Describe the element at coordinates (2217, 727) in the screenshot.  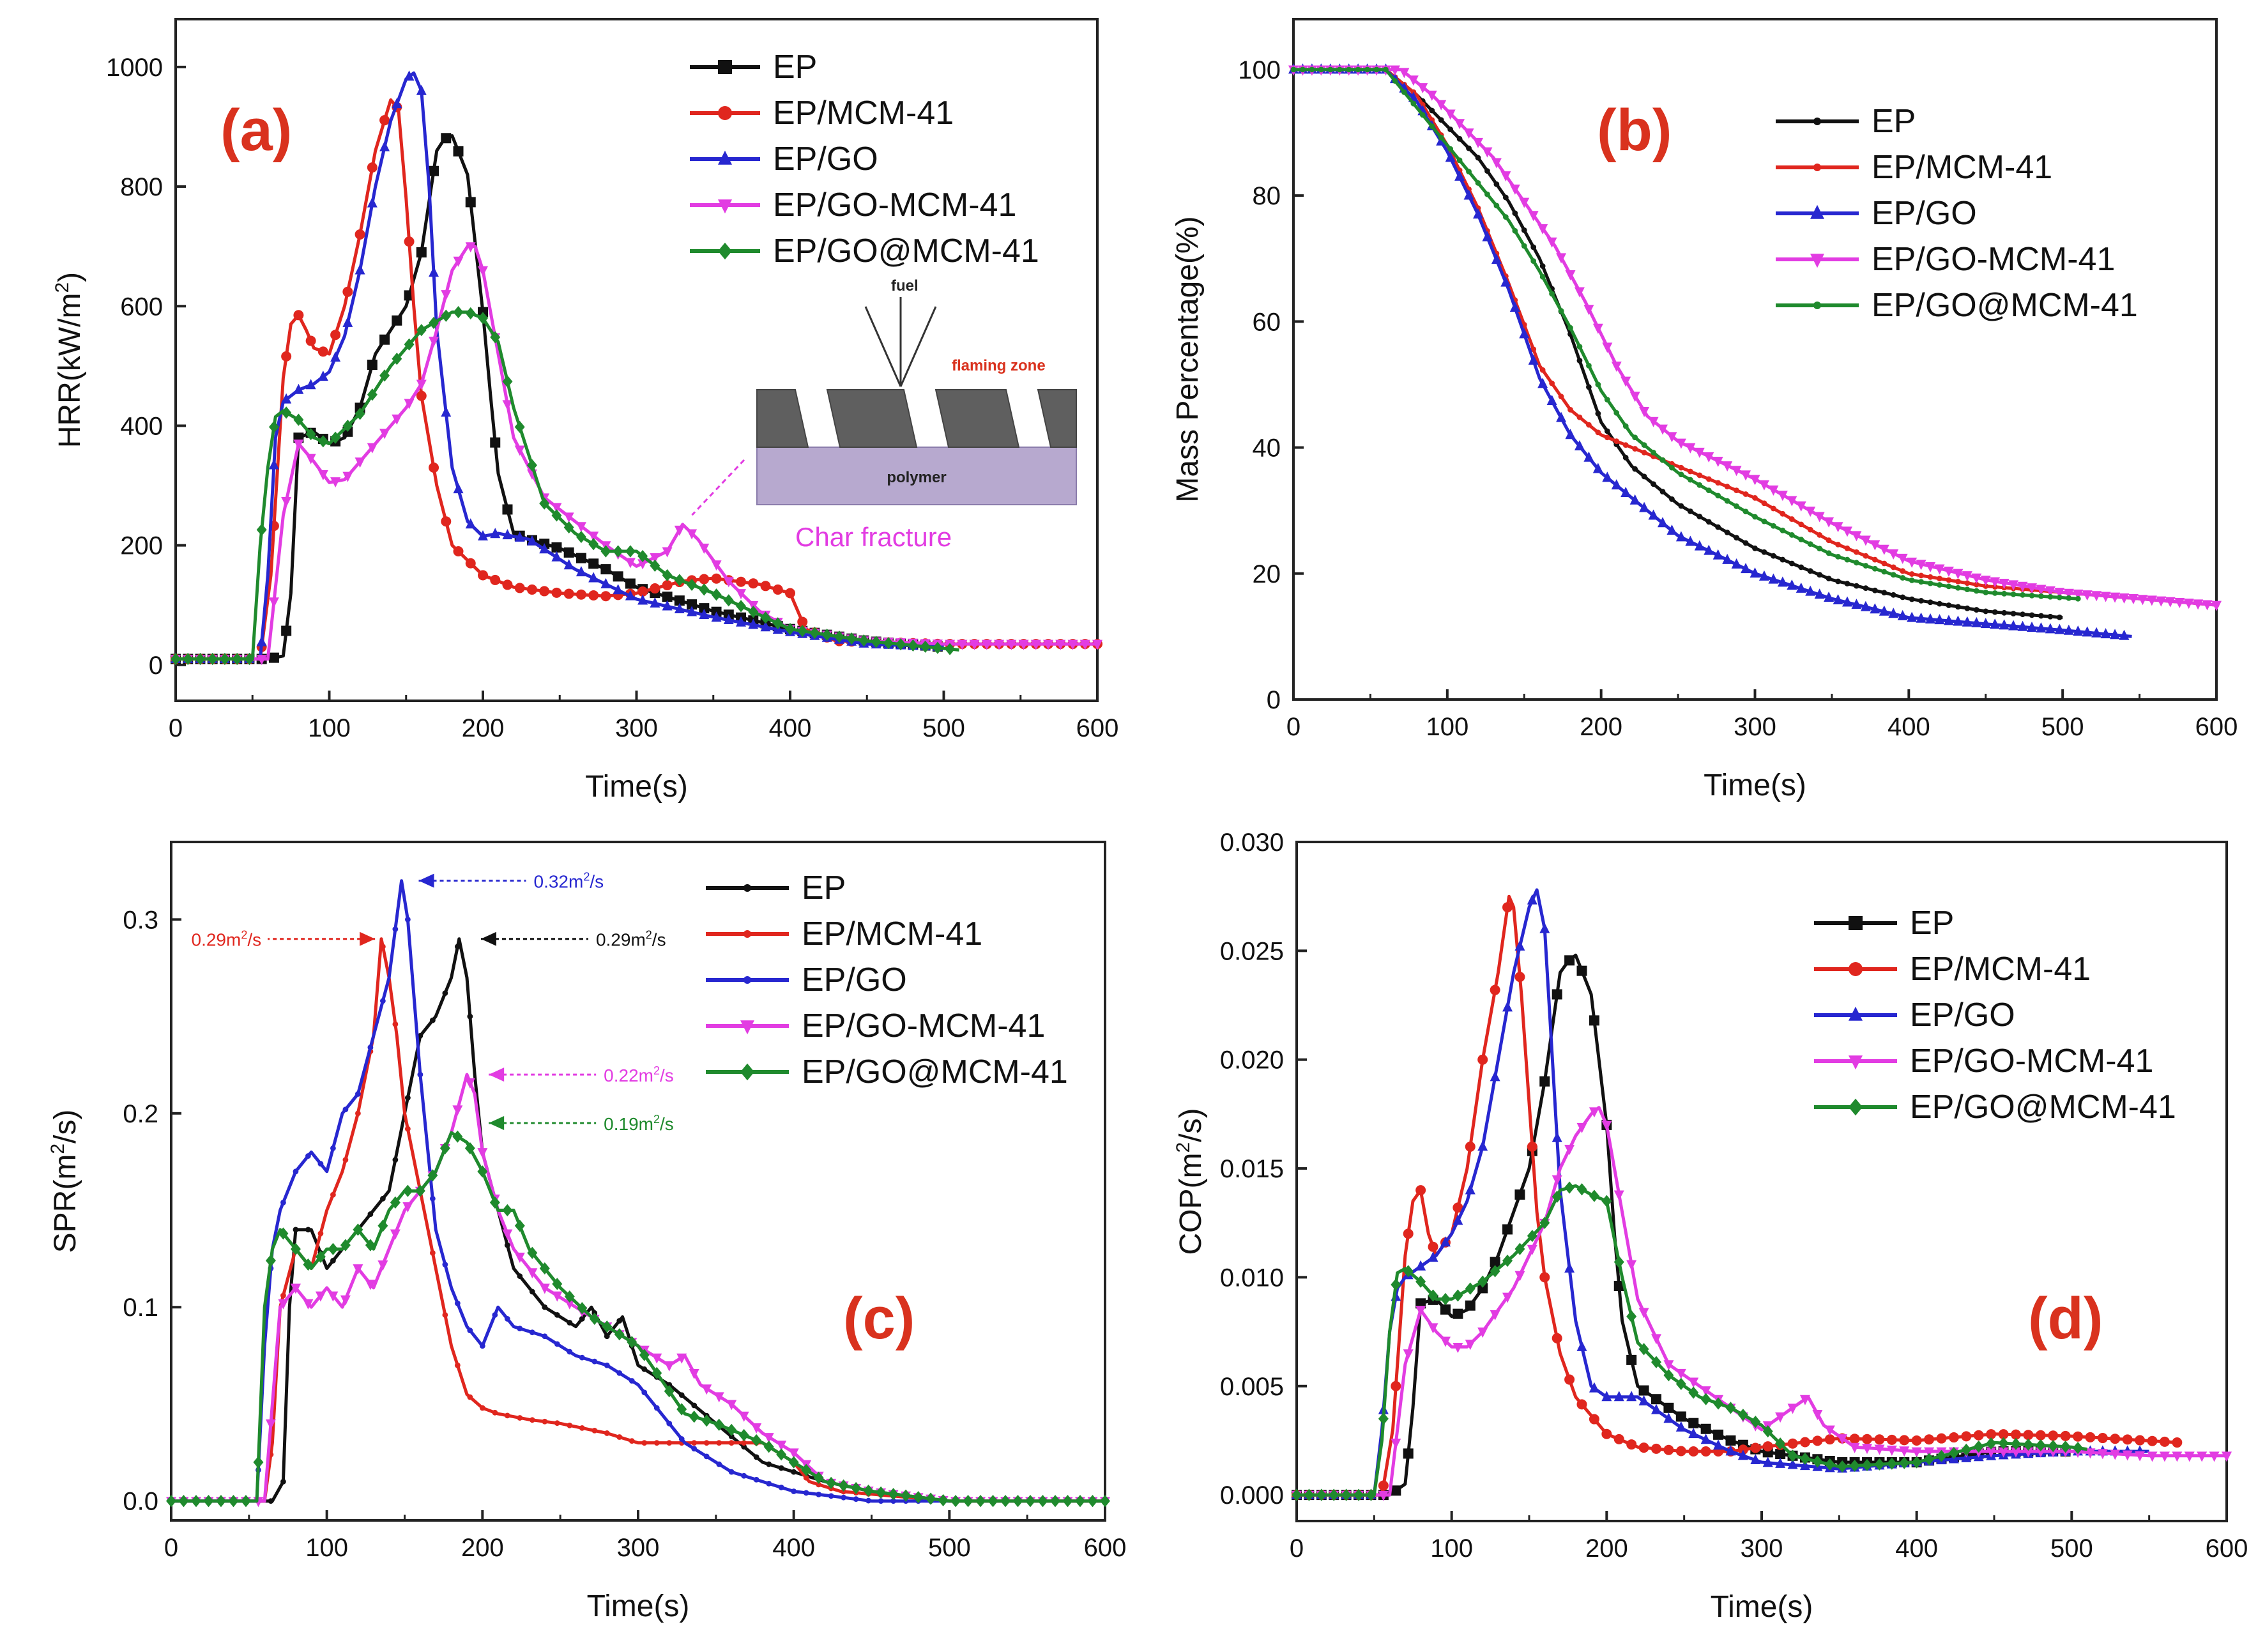
I see `x-tick-label: 600` at that location.